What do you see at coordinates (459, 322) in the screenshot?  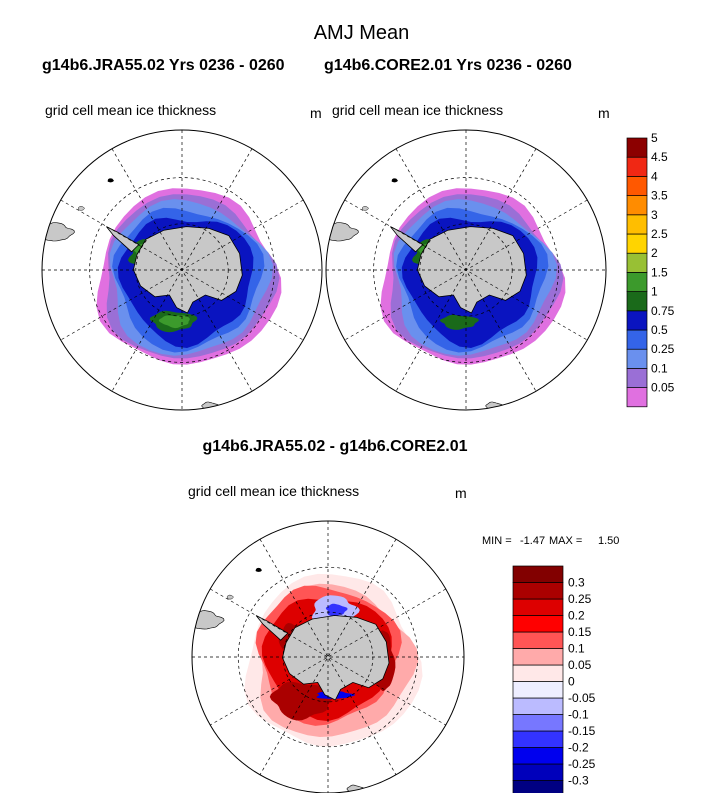 I see `thick-ice-ross` at bounding box center [459, 322].